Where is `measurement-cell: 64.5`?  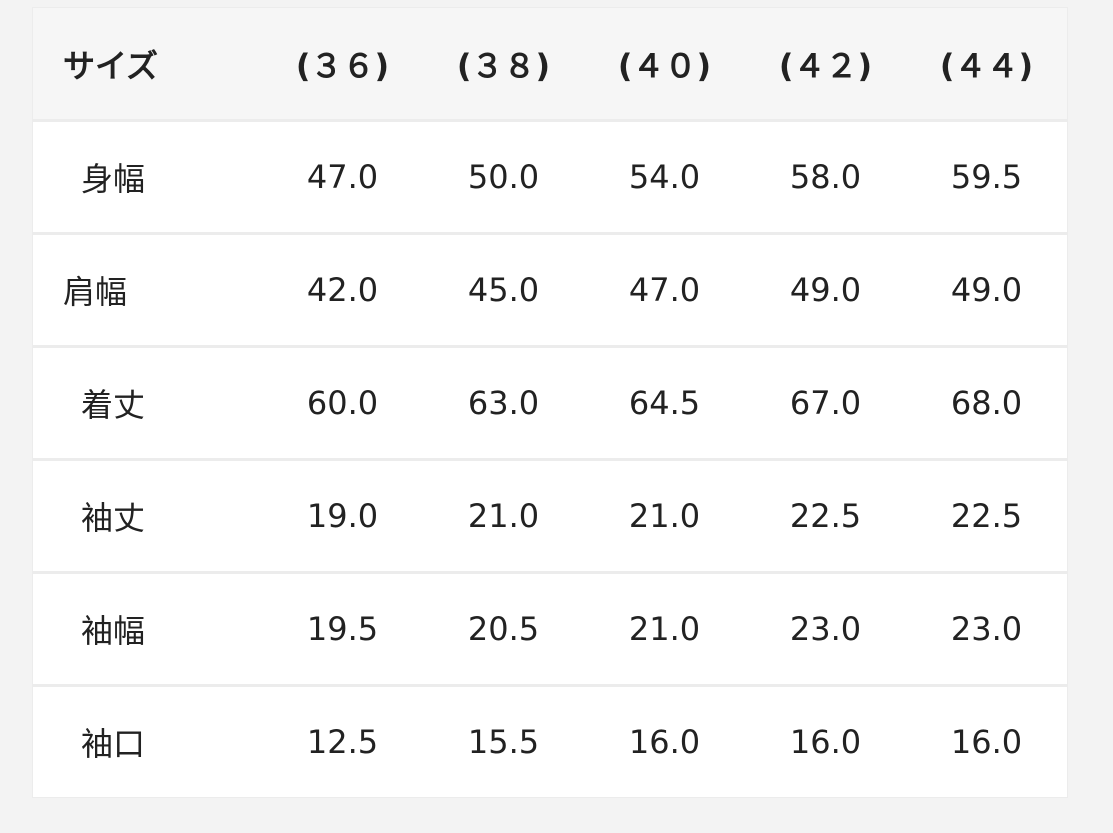
measurement-cell: 64.5 is located at coordinates (664, 403).